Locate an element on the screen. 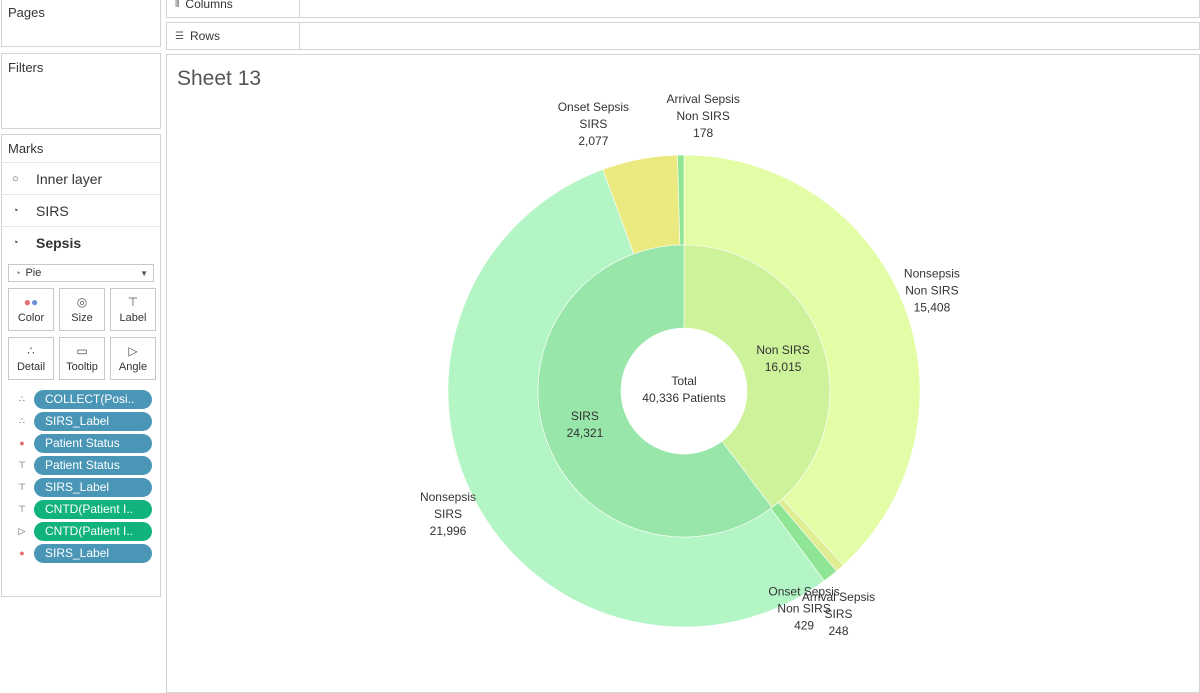  tooltip-button: ▭ Tooltip is located at coordinates (82, 358).